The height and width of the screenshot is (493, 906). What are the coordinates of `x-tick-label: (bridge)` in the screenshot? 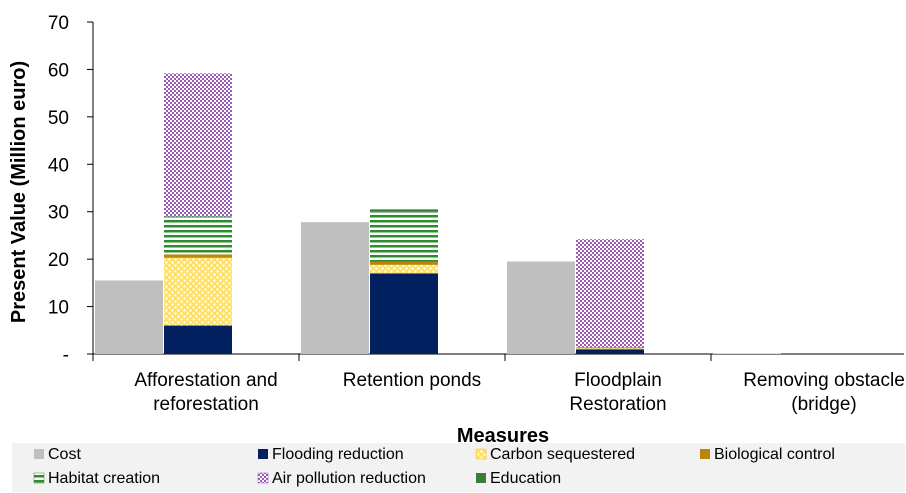 It's located at (823, 404).